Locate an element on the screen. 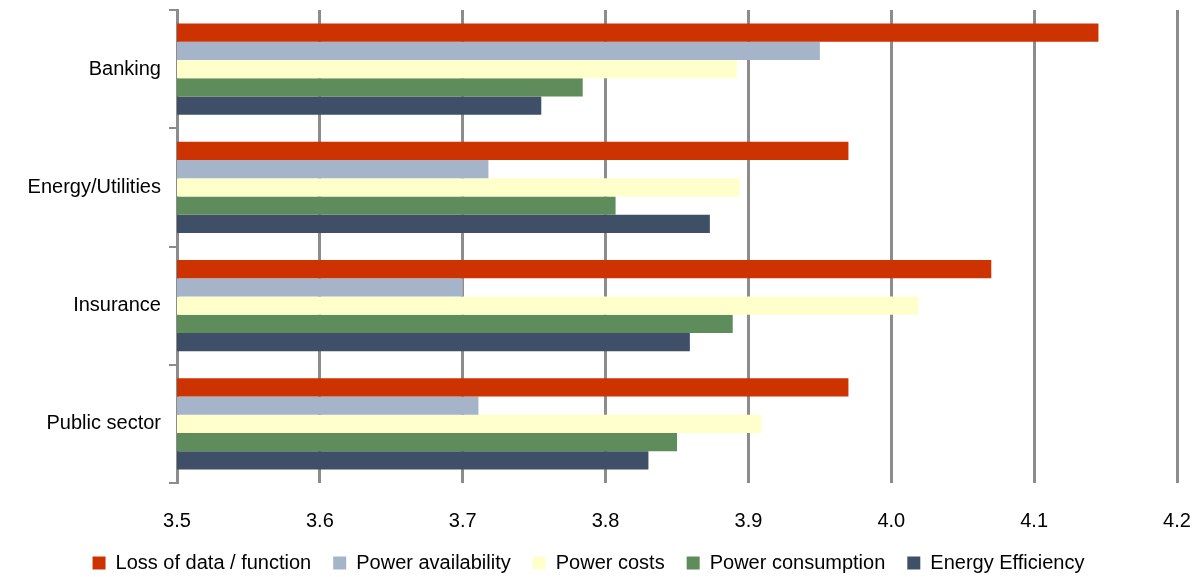 The width and height of the screenshot is (1197, 577). x-tick-label: 3.6 is located at coordinates (319, 519).